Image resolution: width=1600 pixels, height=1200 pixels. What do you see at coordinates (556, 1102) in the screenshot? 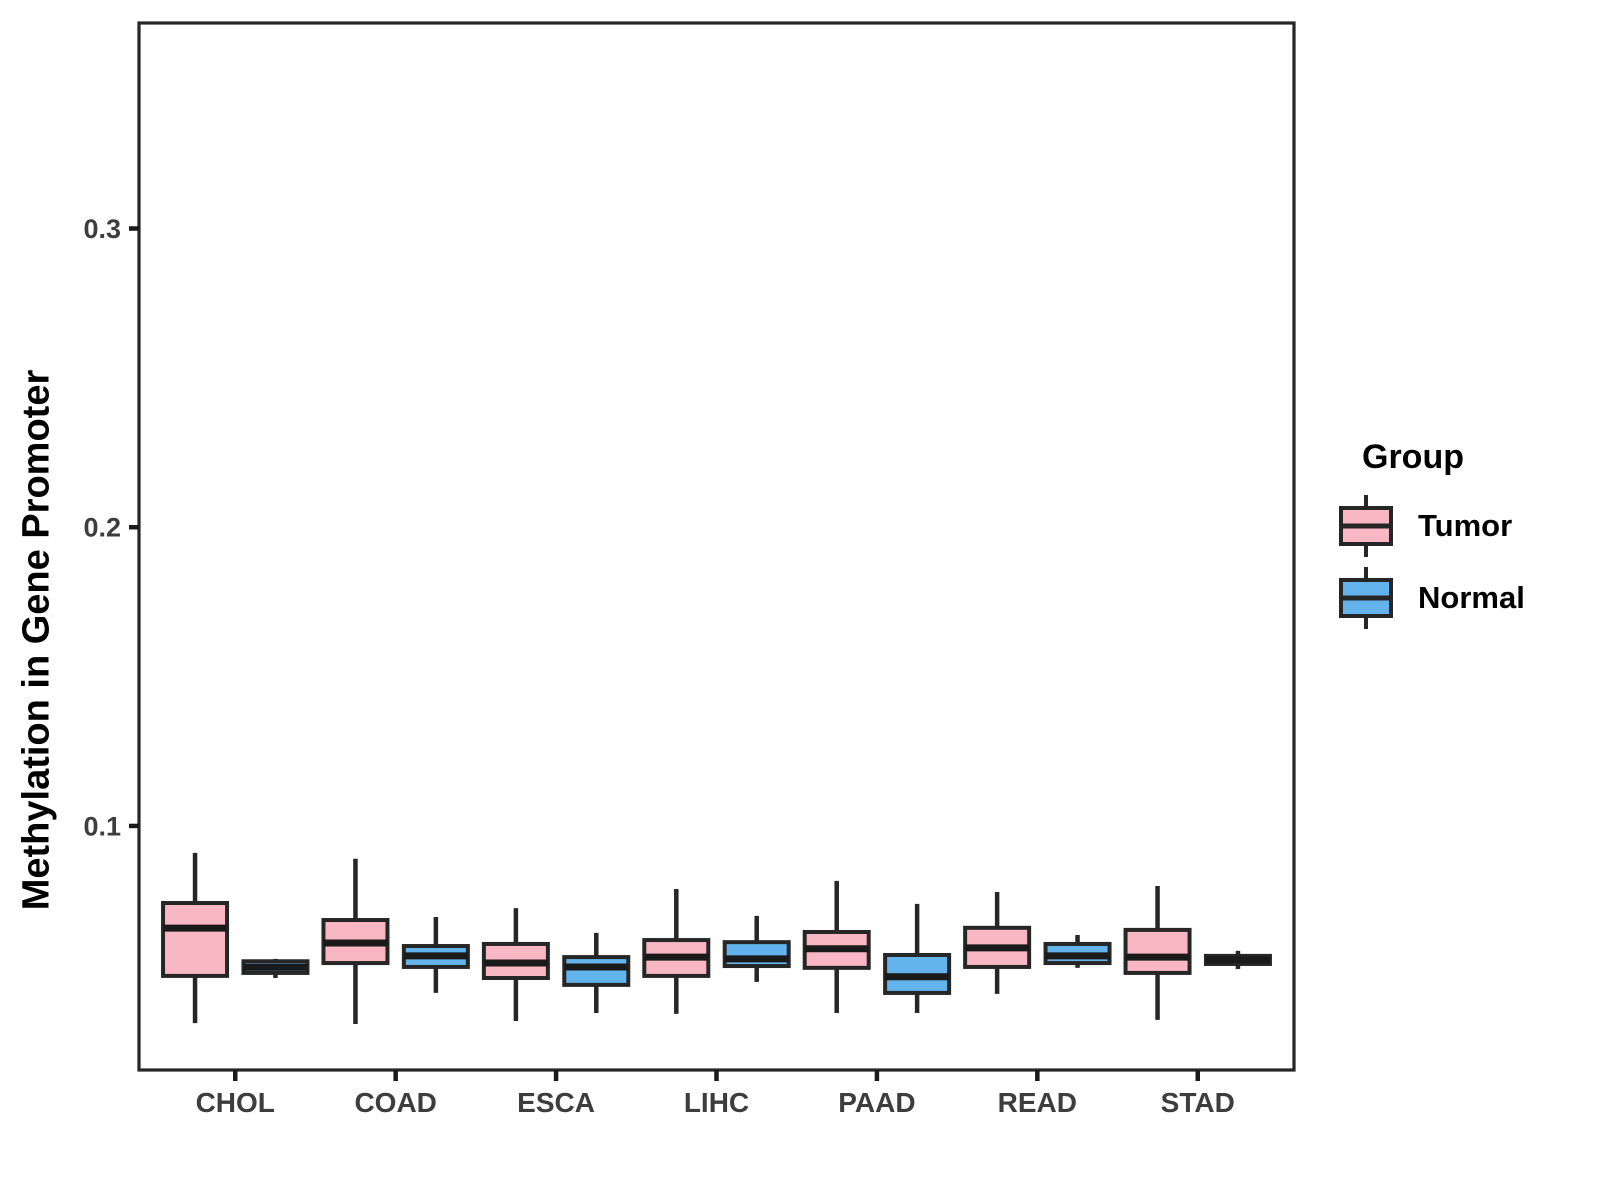
I see `x-category-label: ESCA` at bounding box center [556, 1102].